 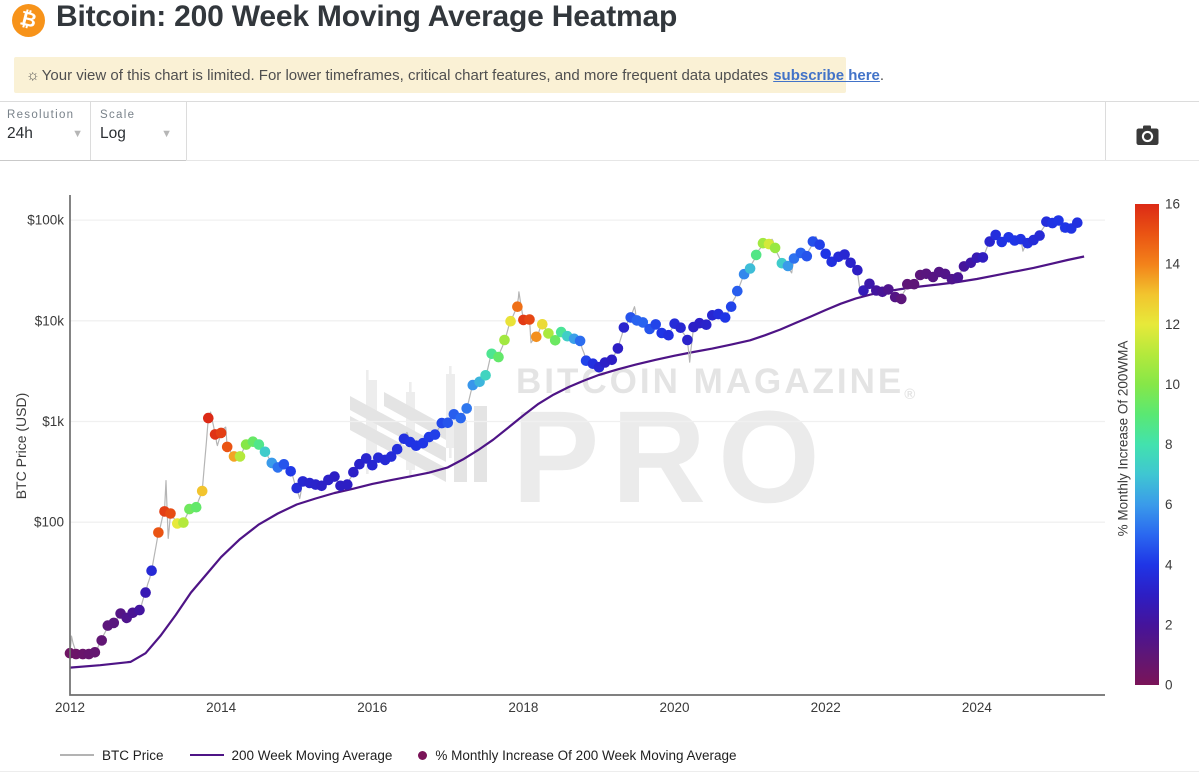 I want to click on svg-text: 2012, so click(x=70, y=707).